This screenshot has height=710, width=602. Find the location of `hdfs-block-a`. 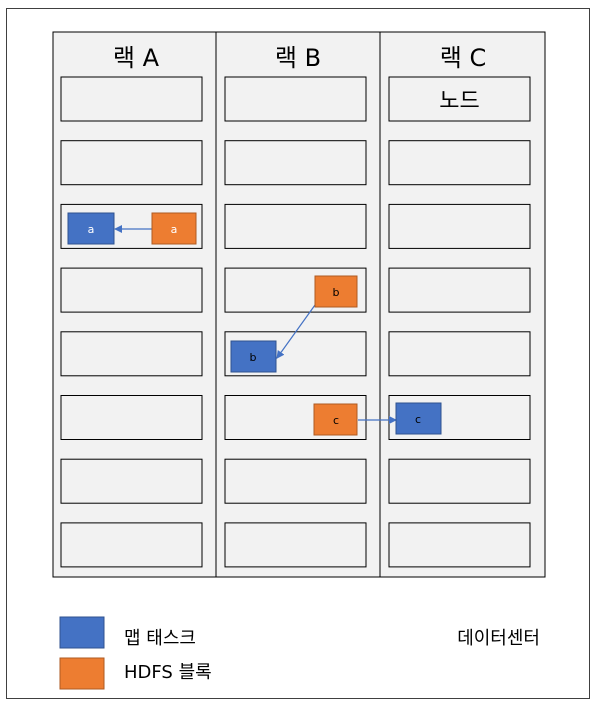

hdfs-block-a is located at coordinates (174, 228).